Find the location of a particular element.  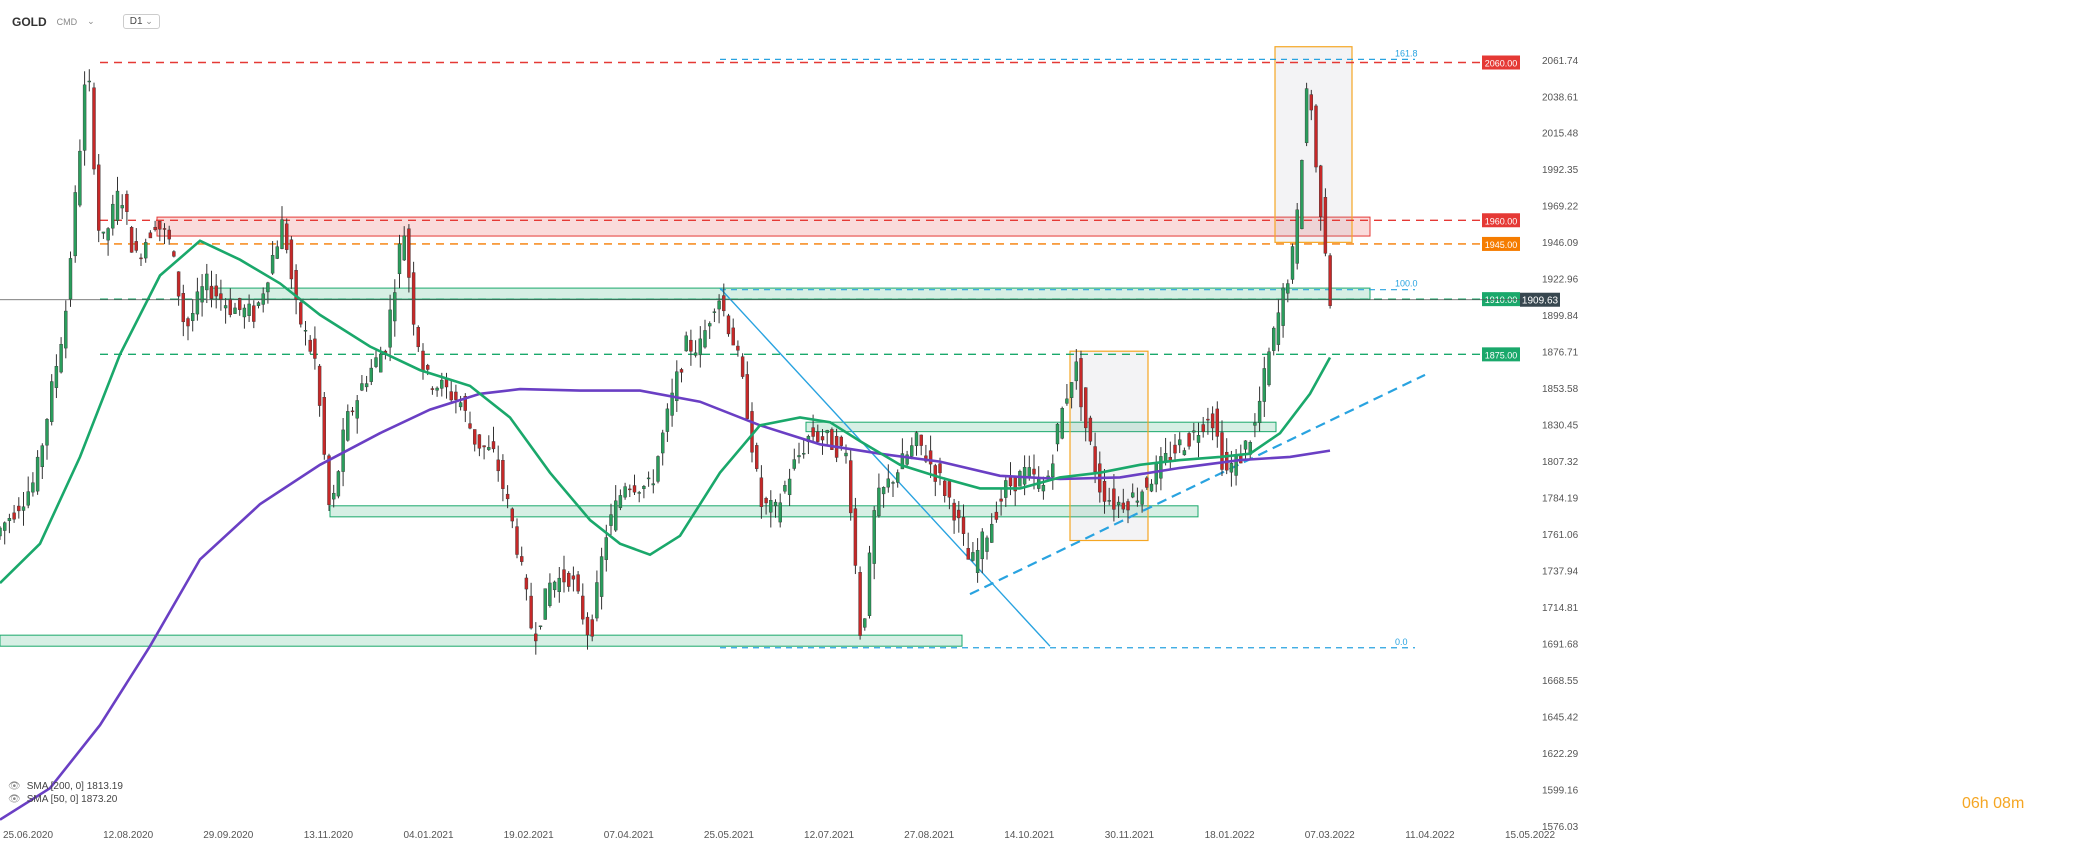

timeframe-label: D1 is located at coordinates (136, 21).